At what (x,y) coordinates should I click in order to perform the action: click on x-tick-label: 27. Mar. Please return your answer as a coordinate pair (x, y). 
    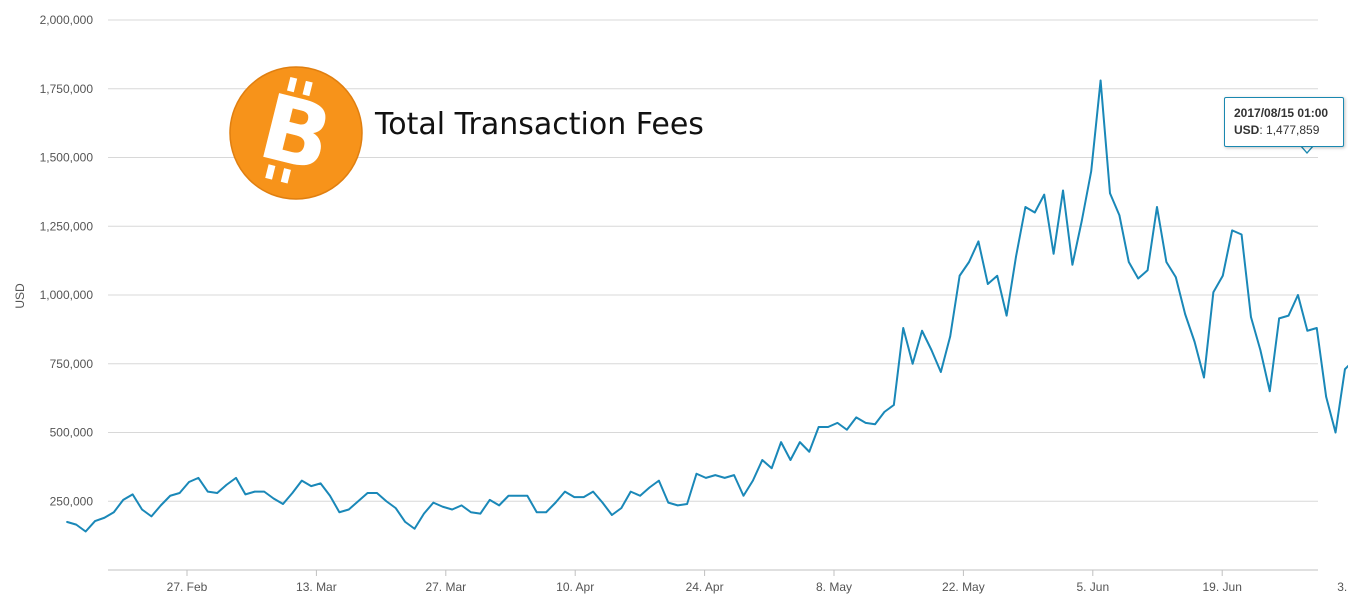
    Looking at the image, I should click on (445, 587).